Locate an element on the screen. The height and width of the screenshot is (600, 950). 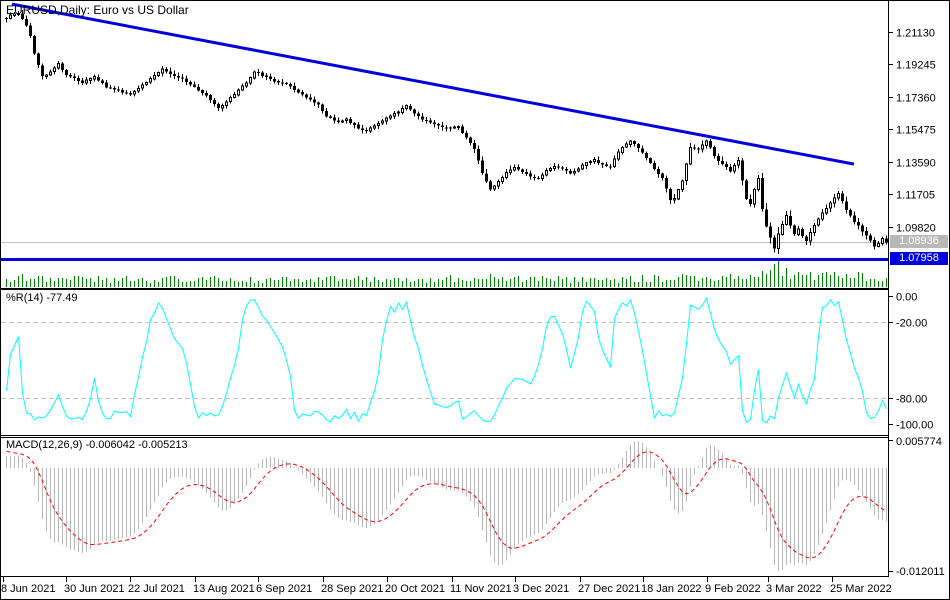
svg-text: 20 Oct 2021 is located at coordinates (415, 589).